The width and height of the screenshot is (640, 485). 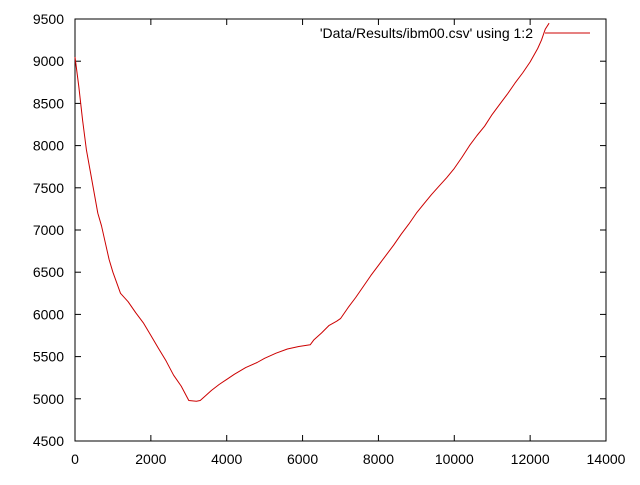 I want to click on x-tick-label: 10000, so click(x=454, y=459).